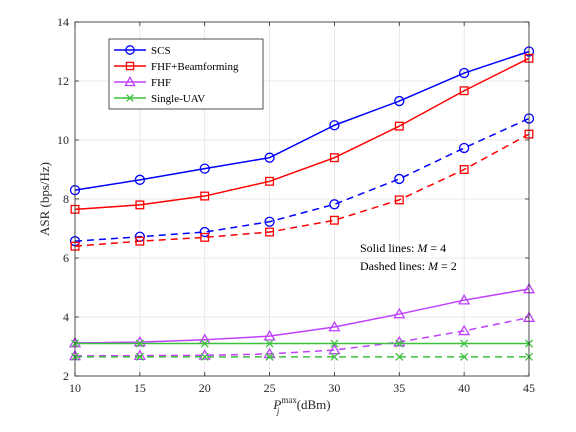 This screenshot has height=432, width=576. Describe the element at coordinates (399, 388) in the screenshot. I see `x-tick-label: 35` at that location.